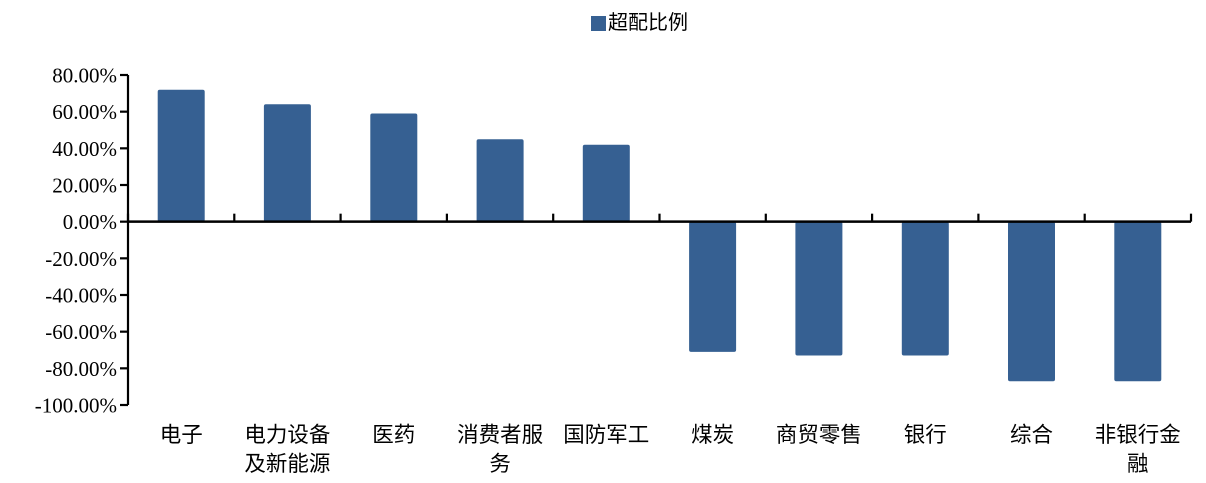  Describe the element at coordinates (1031, 435) in the screenshot. I see `category-label-8: 综合` at that location.